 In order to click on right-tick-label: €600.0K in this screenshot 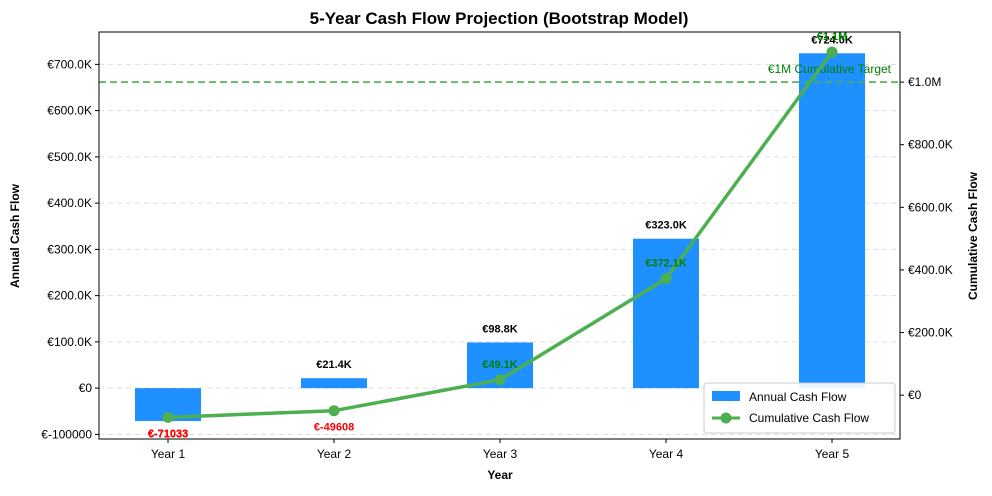, I will do `click(930, 207)`.